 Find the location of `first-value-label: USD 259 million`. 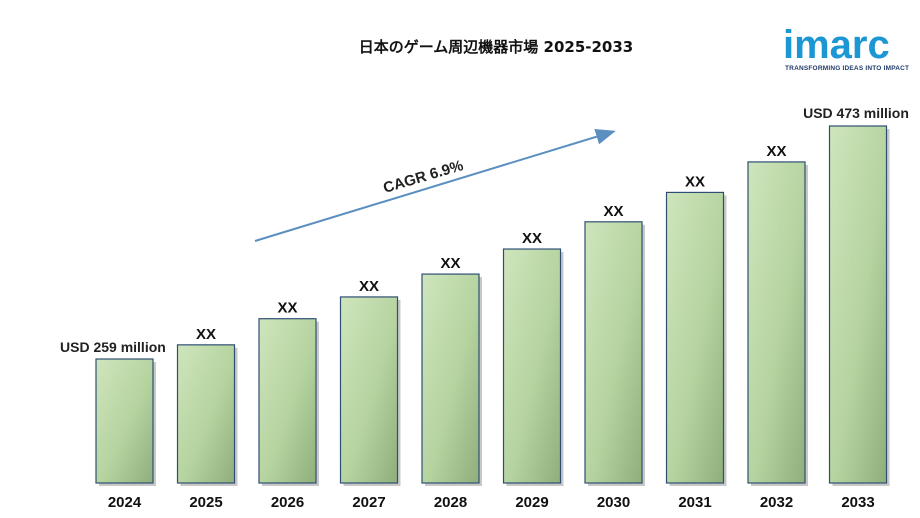

first-value-label: USD 259 million is located at coordinates (113, 347).